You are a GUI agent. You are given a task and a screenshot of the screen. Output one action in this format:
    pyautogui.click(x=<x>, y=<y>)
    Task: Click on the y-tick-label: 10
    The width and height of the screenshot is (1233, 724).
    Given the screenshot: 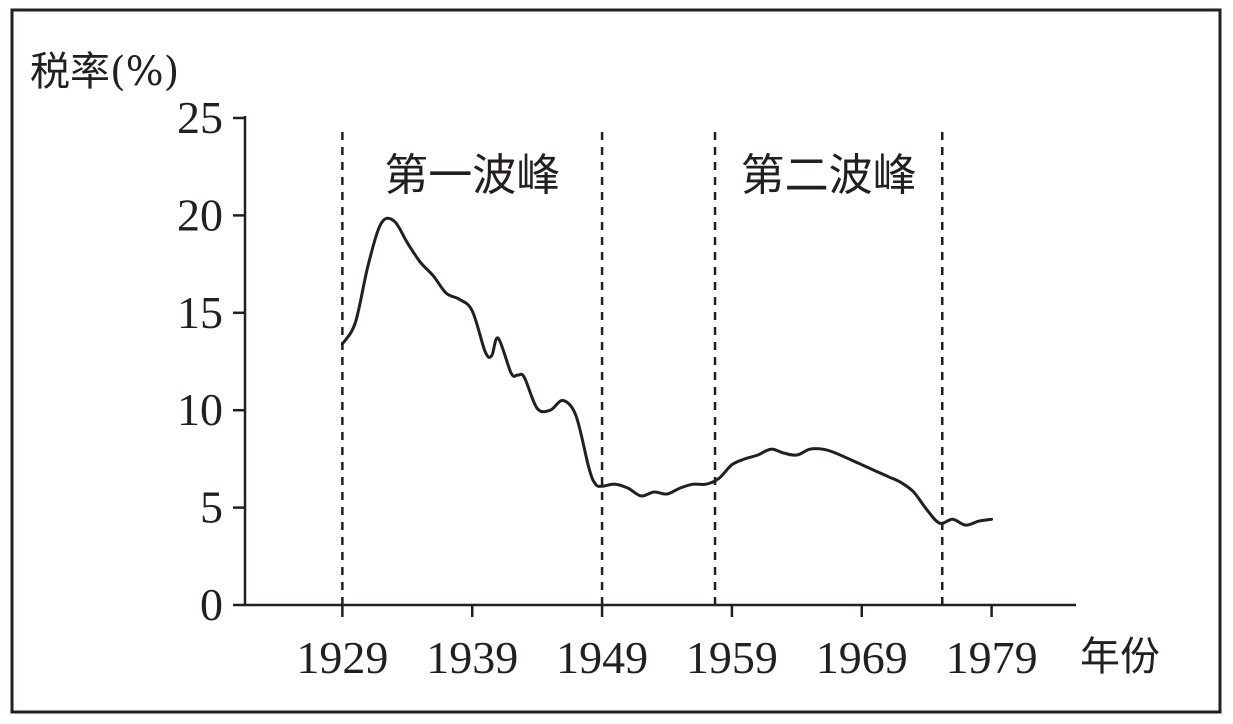 What is the action you would take?
    pyautogui.click(x=200, y=409)
    